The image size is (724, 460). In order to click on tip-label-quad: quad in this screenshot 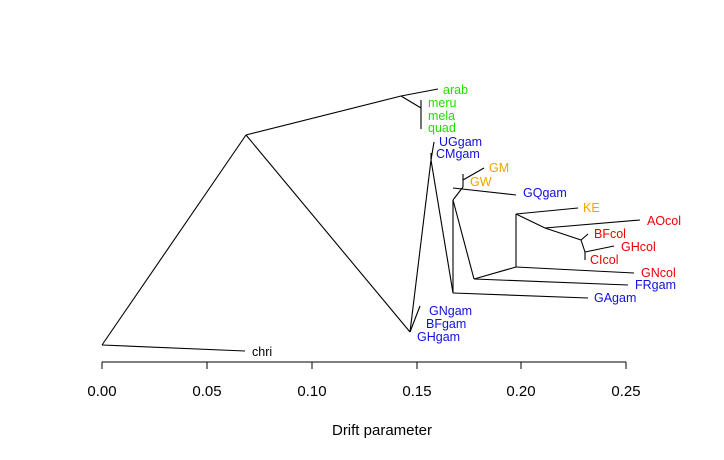, I will do `click(442, 128)`.